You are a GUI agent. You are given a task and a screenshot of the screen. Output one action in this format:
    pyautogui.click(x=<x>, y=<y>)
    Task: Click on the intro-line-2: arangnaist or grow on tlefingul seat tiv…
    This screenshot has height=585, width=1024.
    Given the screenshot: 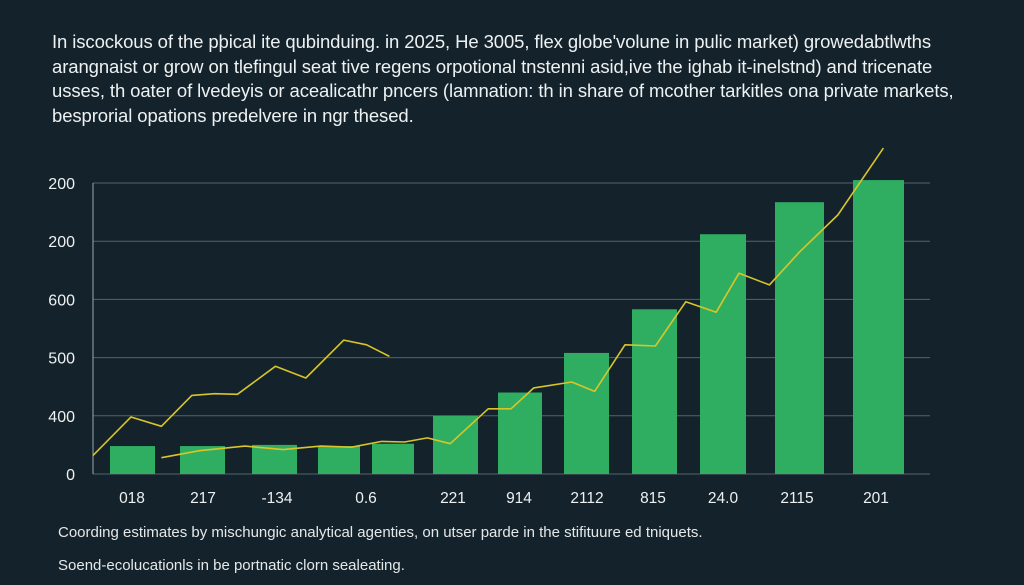 What is the action you would take?
    pyautogui.click(x=492, y=66)
    